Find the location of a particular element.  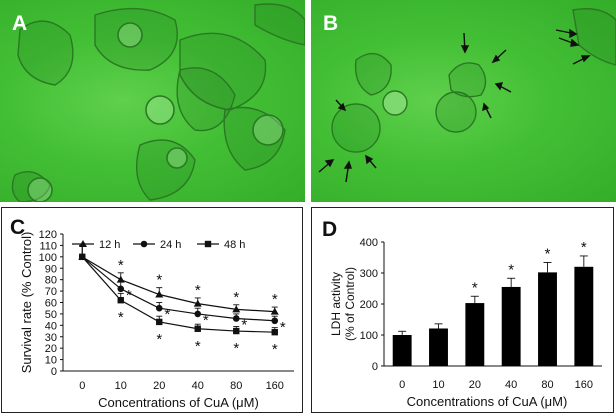

panel-label-b: B is located at coordinates (331, 23).